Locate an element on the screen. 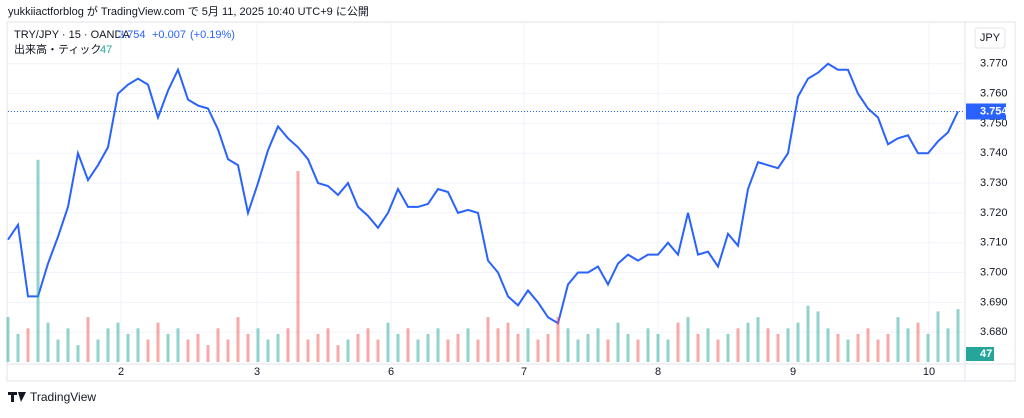 The height and width of the screenshot is (418, 1024). y-tick-label: 3.740 is located at coordinates (994, 153).